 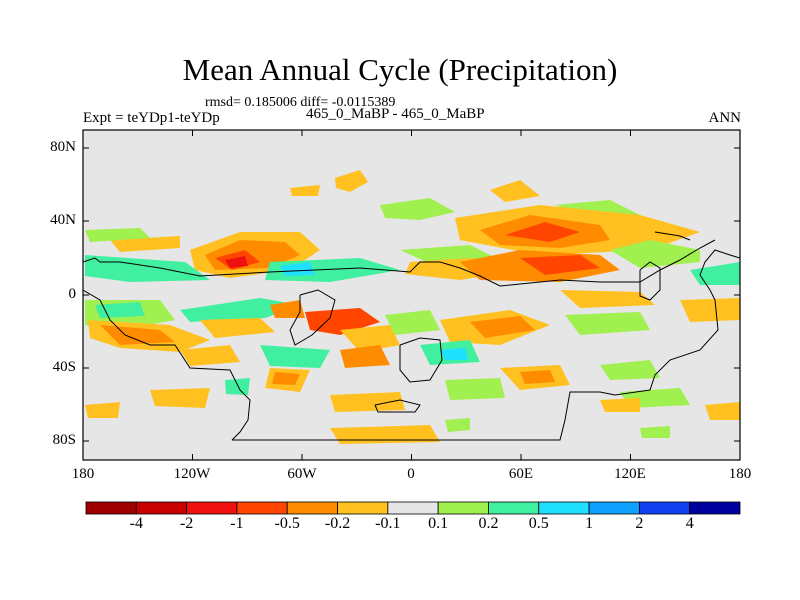 I want to click on colorbar-label: 0.5, so click(x=538, y=523).